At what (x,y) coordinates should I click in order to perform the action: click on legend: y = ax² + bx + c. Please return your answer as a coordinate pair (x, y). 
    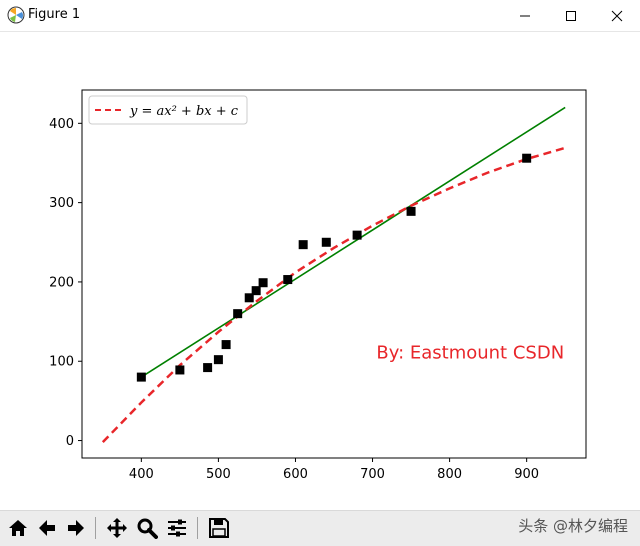
    Looking at the image, I should click on (168, 110).